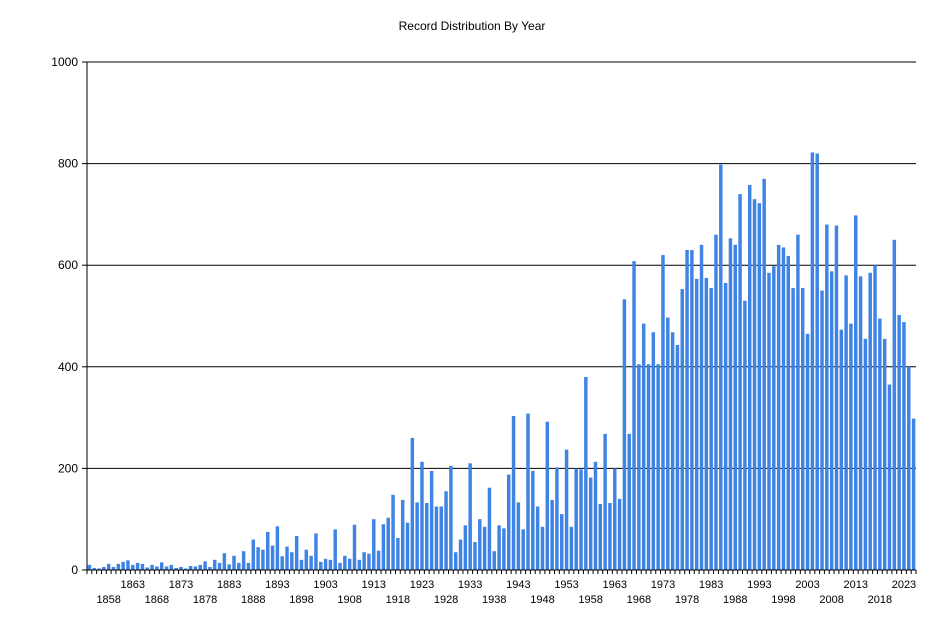  I want to click on x-tick-label: 1903, so click(325, 585).